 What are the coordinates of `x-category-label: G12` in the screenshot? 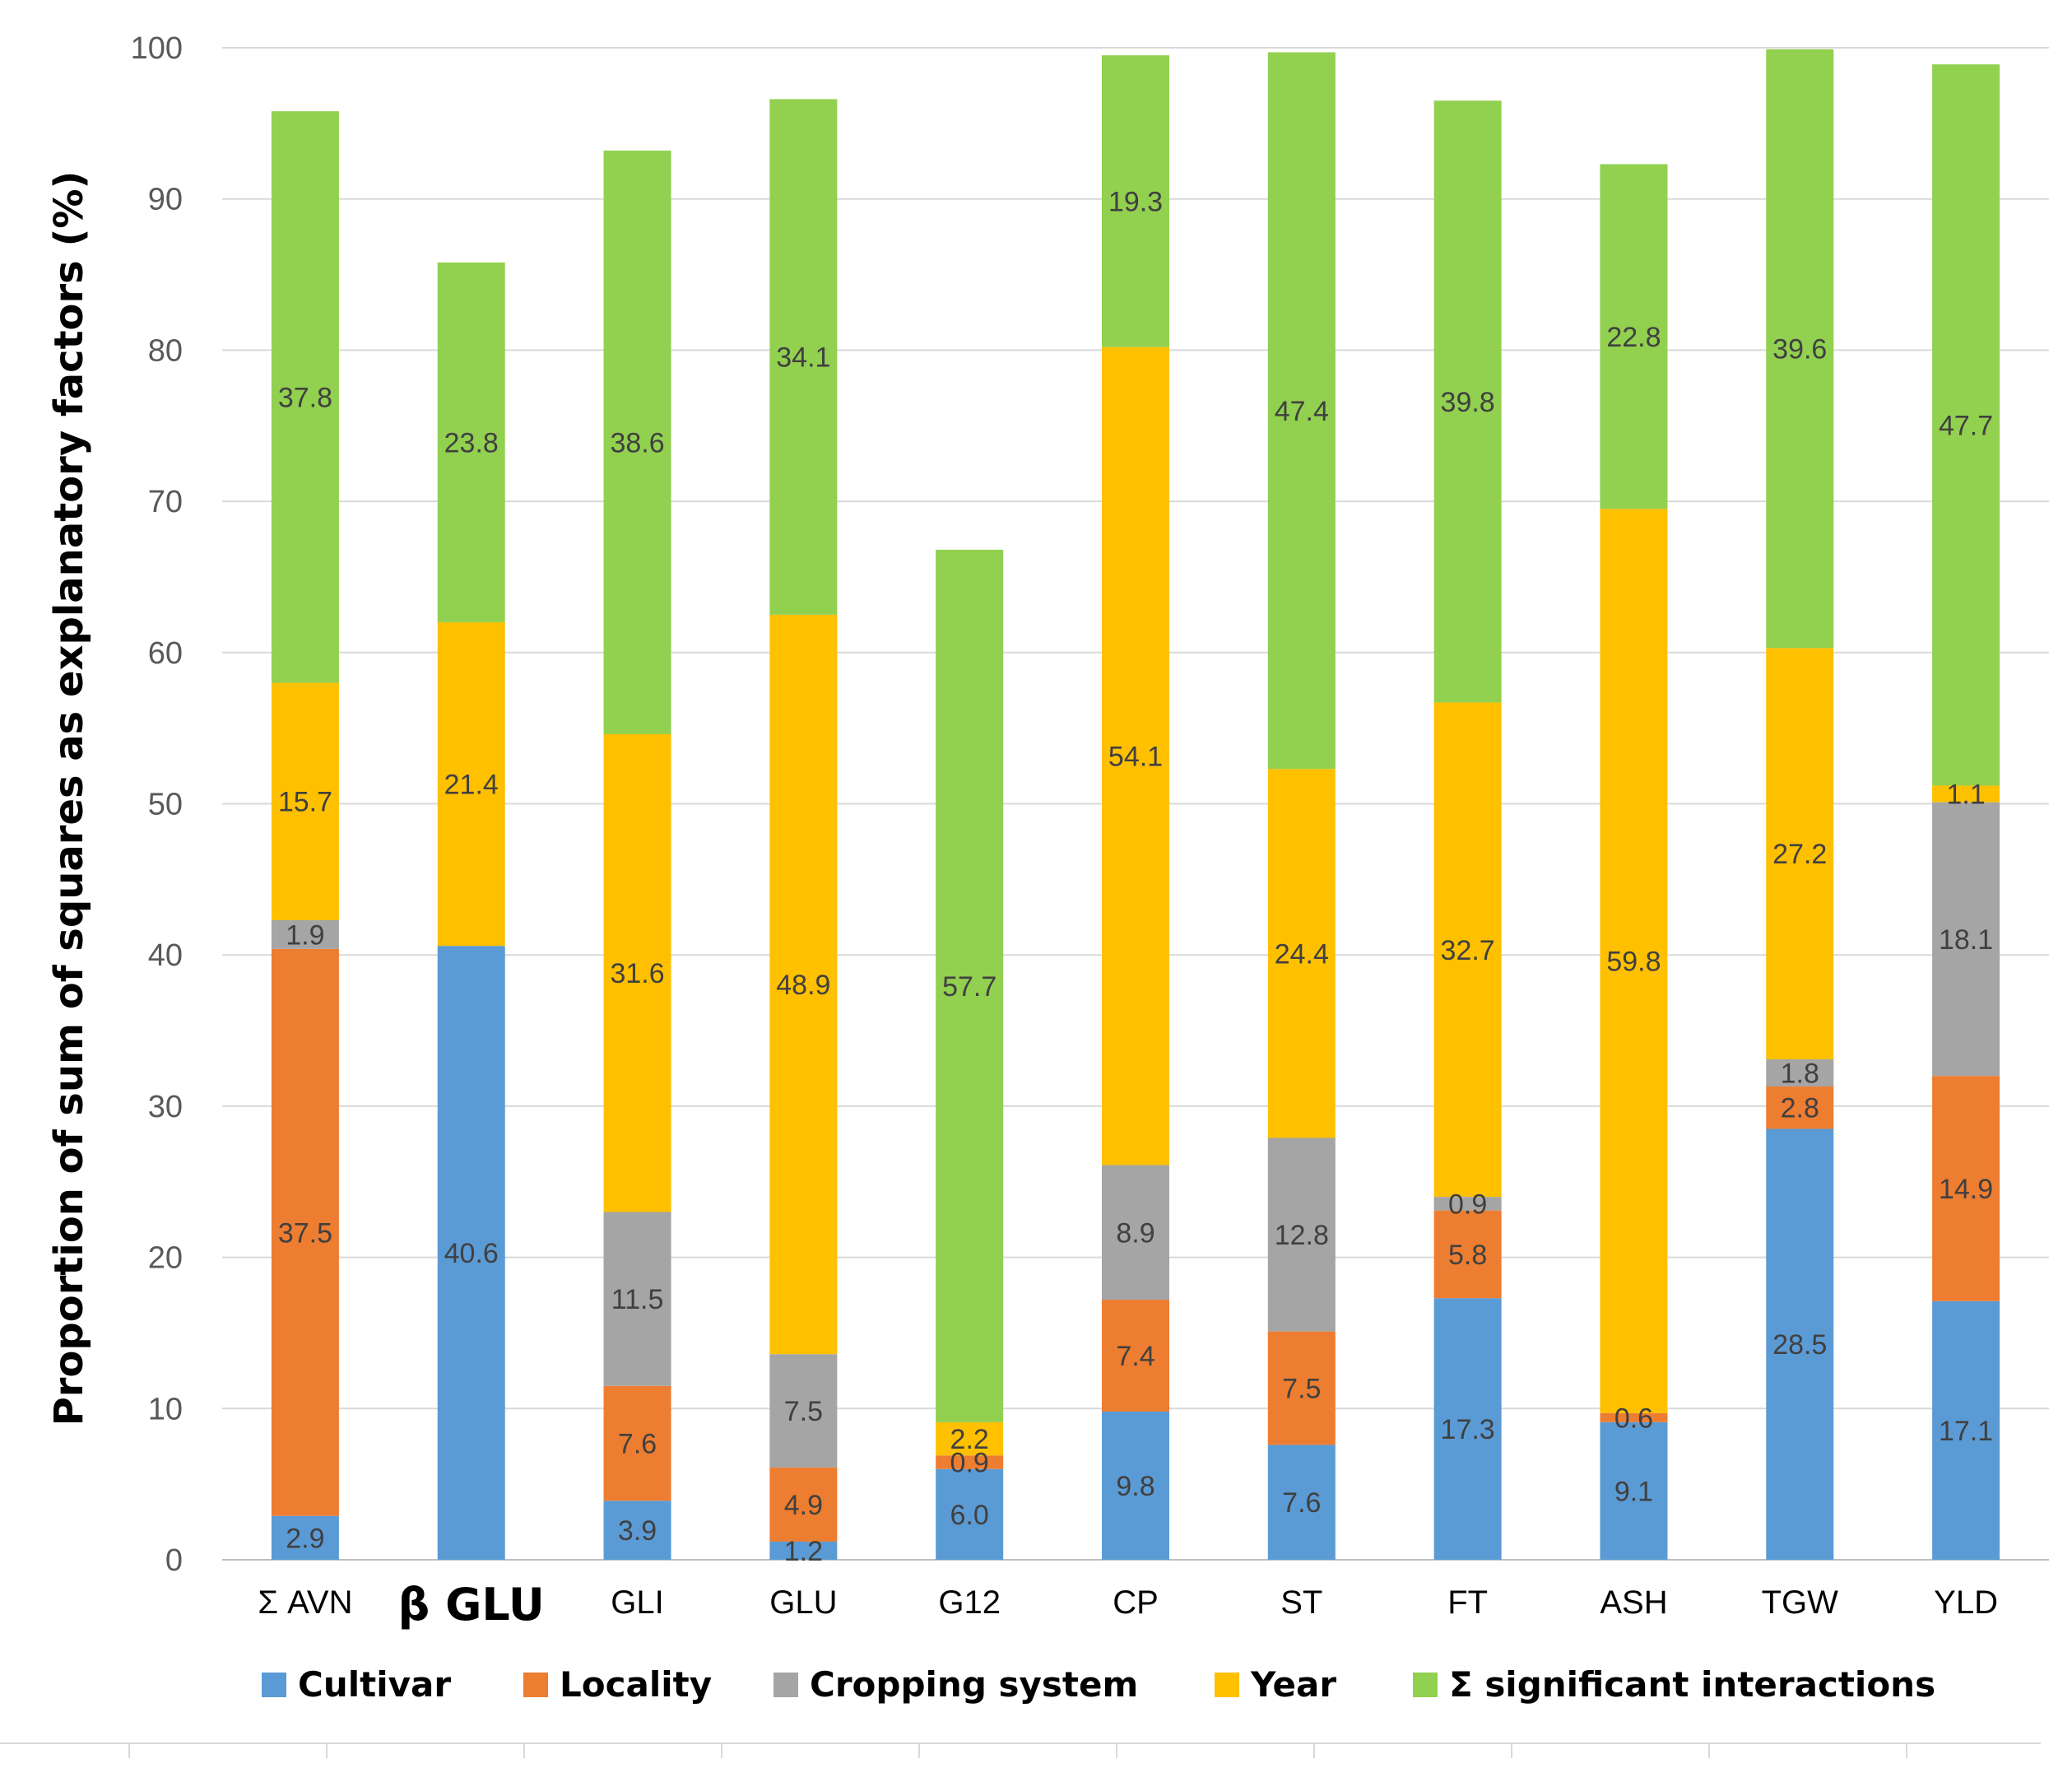 It's located at (969, 1602).